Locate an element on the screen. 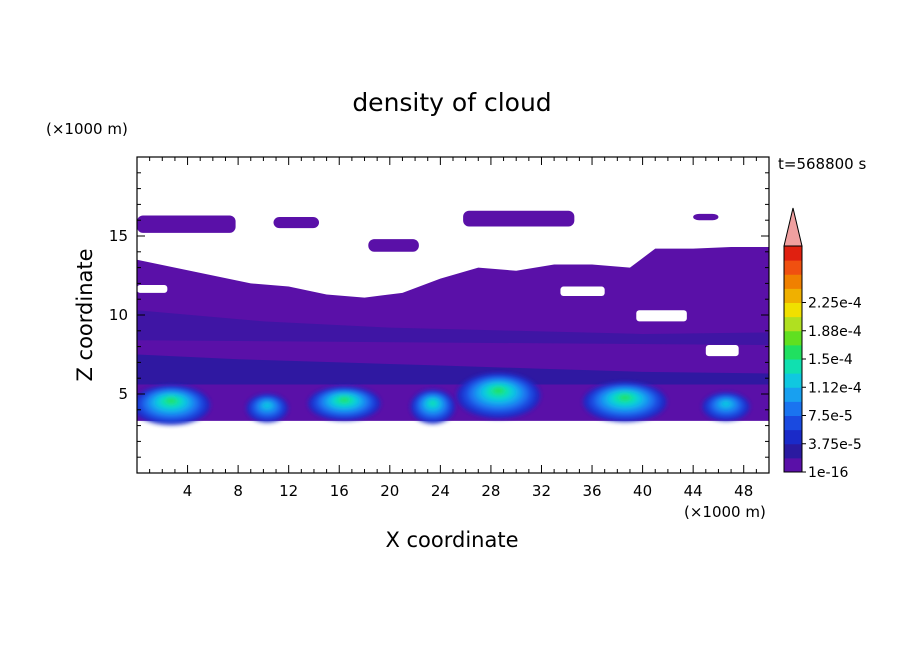  x-tick-label: 16 is located at coordinates (339, 491).